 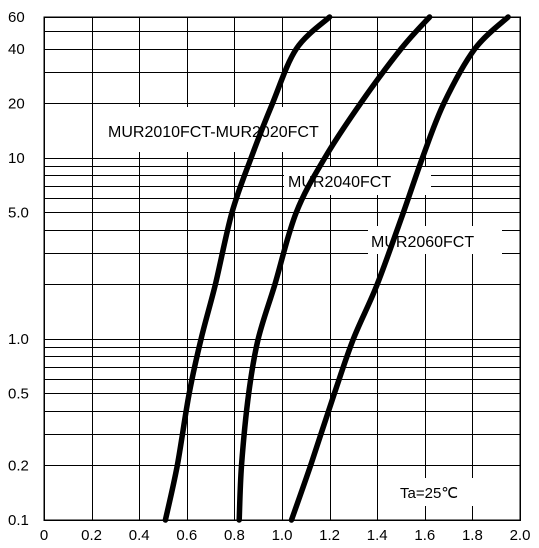 I want to click on x-tick-label: 0.6, so click(x=186, y=535).